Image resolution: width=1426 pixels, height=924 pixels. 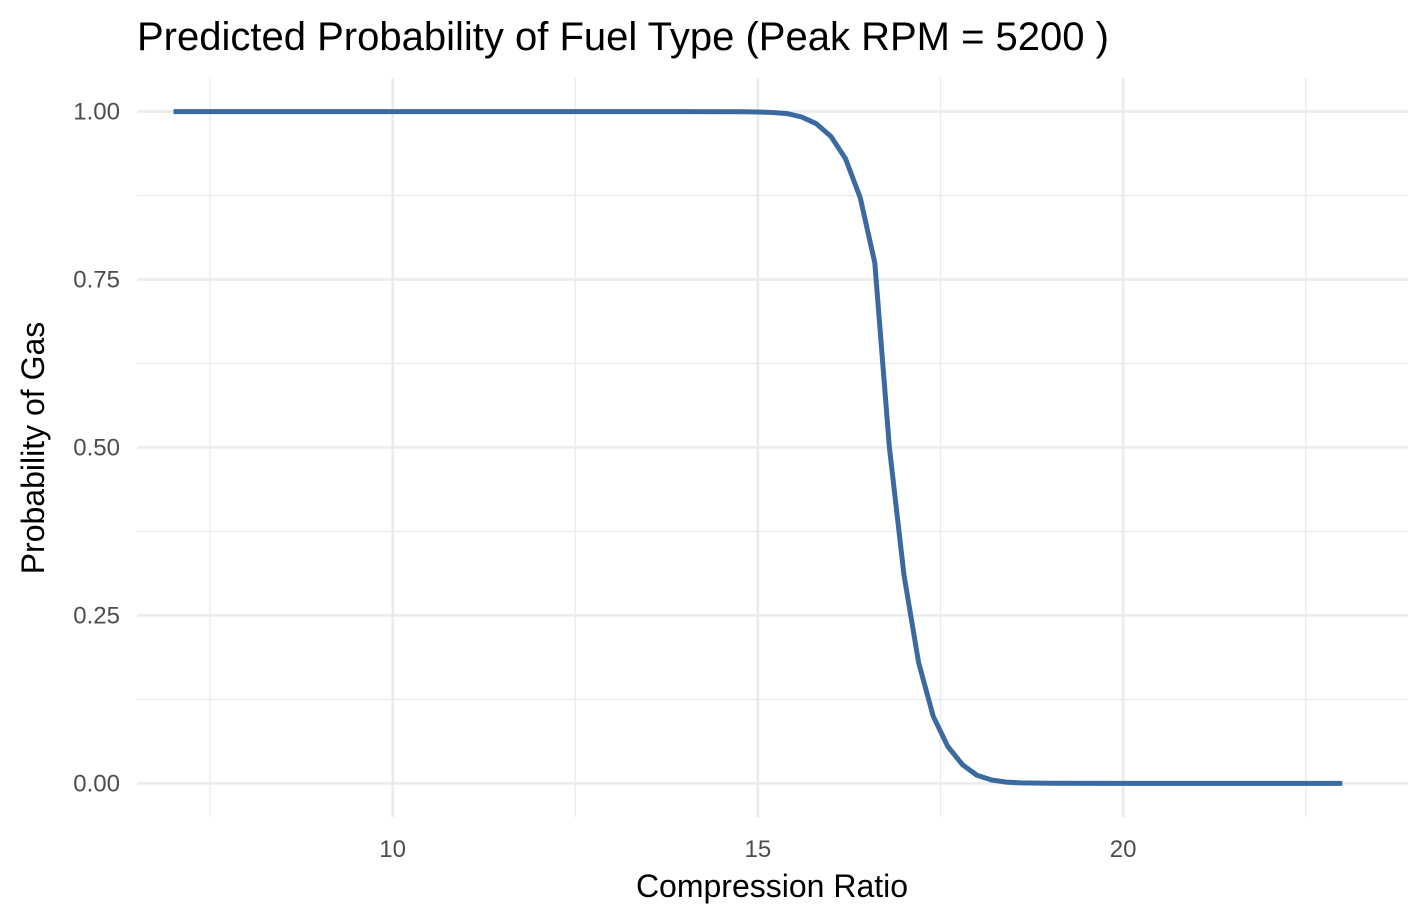 What do you see at coordinates (96, 280) in the screenshot?
I see `y-tick-label: 0.75` at bounding box center [96, 280].